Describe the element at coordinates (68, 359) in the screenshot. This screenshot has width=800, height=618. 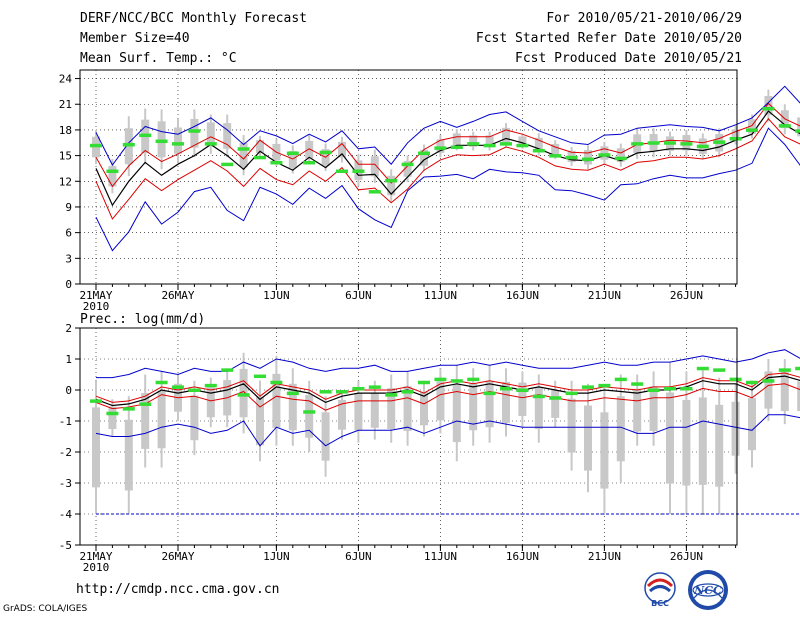
I see `y-tick-label: 1` at that location.